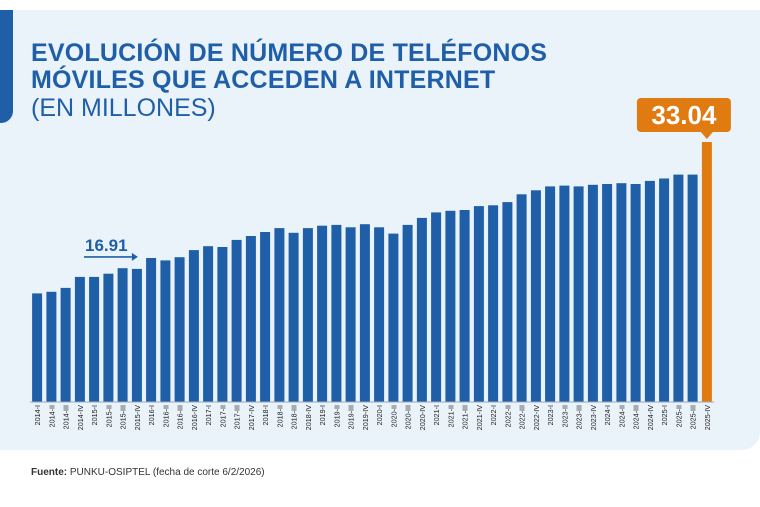 The image size is (760, 507). Describe the element at coordinates (450, 306) in the screenshot. I see `bar-2021-II` at that location.